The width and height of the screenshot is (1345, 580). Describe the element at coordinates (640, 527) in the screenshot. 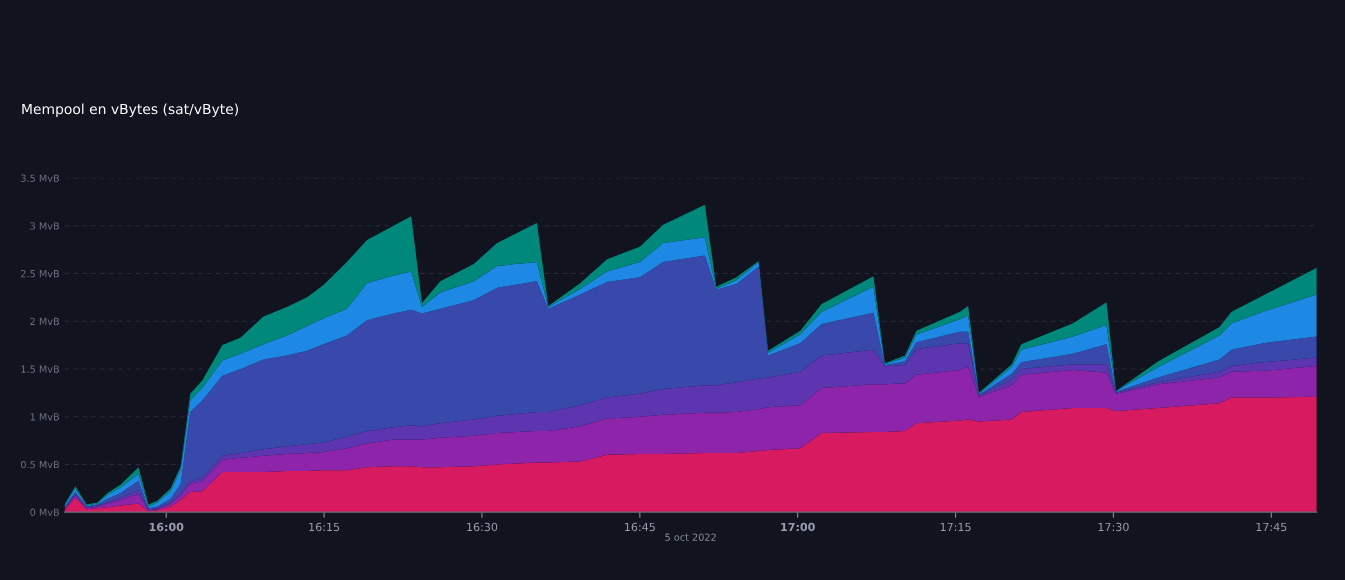

I see `x-tick-label: 16:45` at that location.